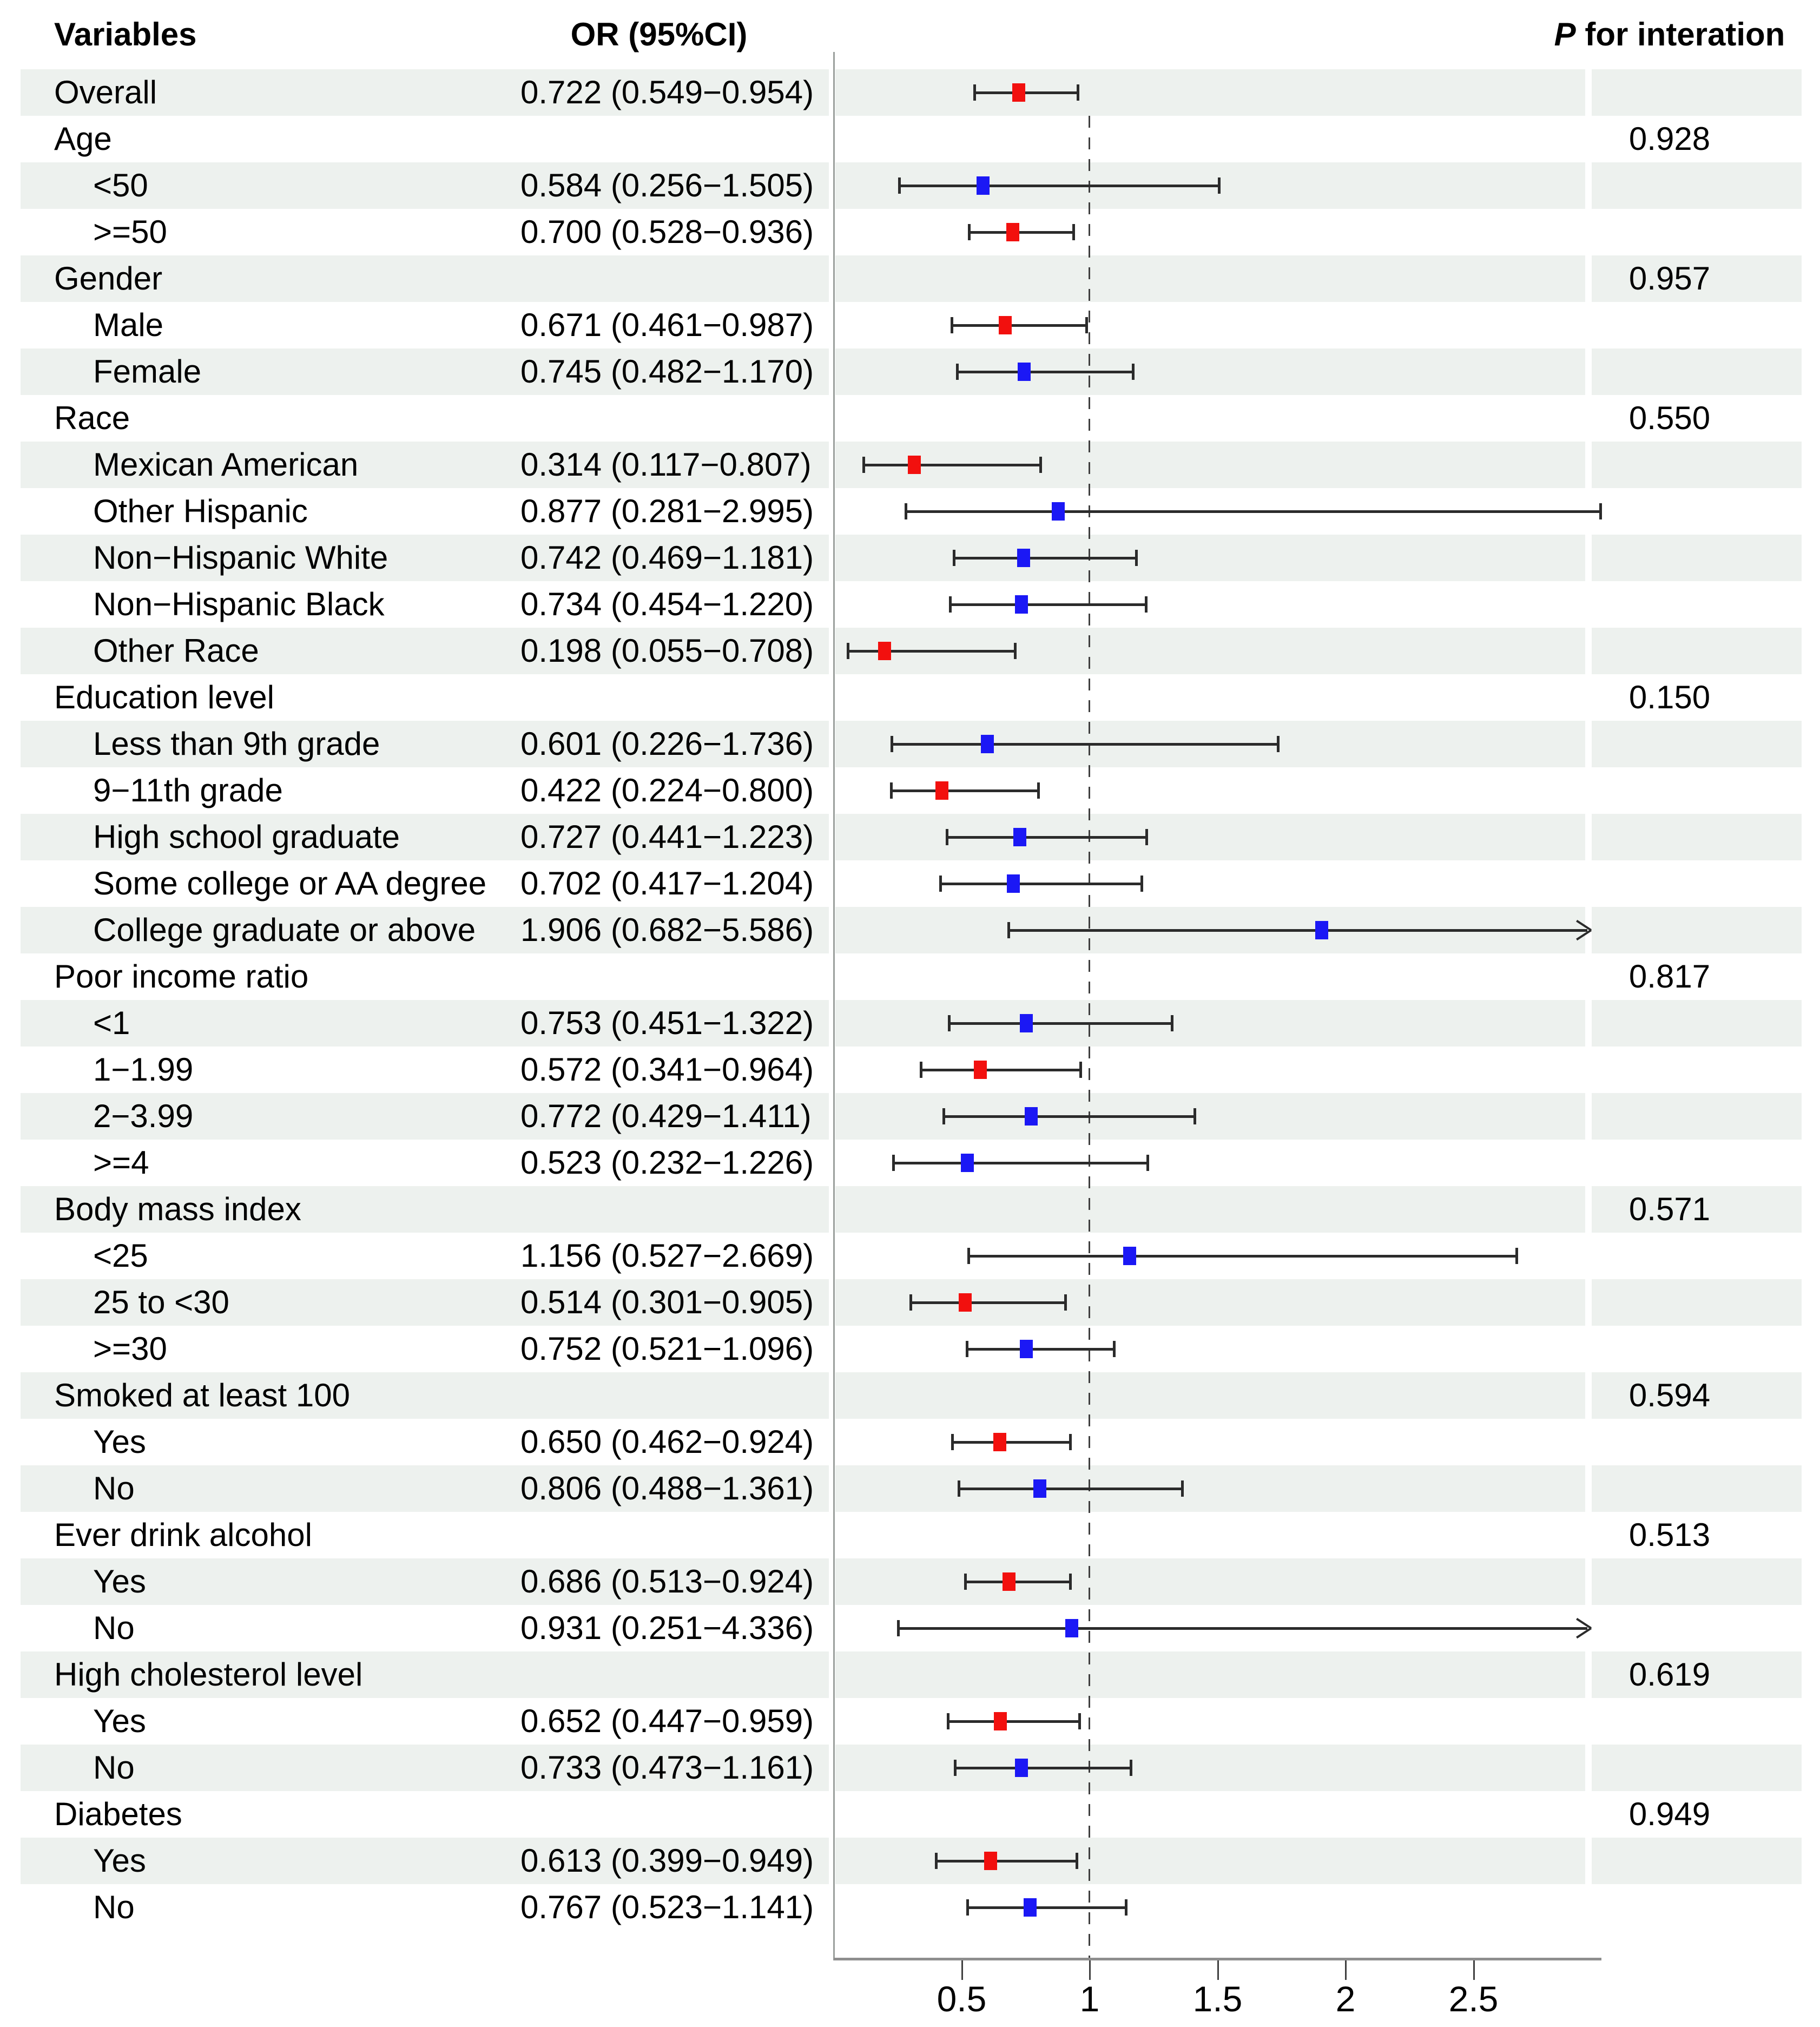  I want to click on row-label: Race, so click(92, 418).